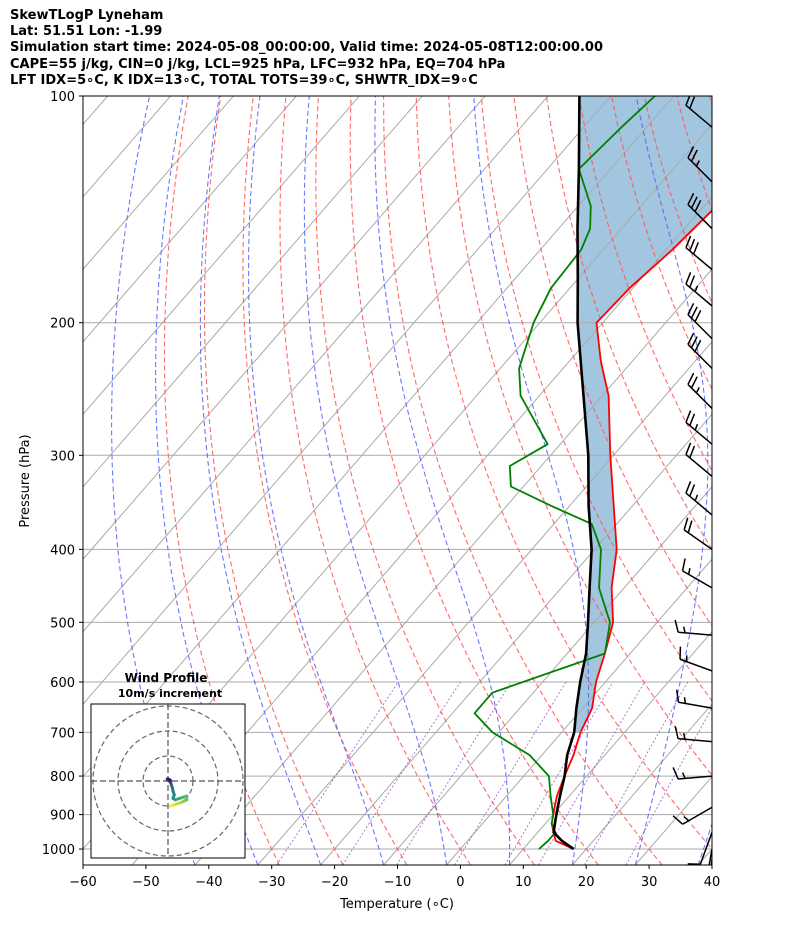 The width and height of the screenshot is (794, 937). I want to click on x-tick-label: −50, so click(145, 882).